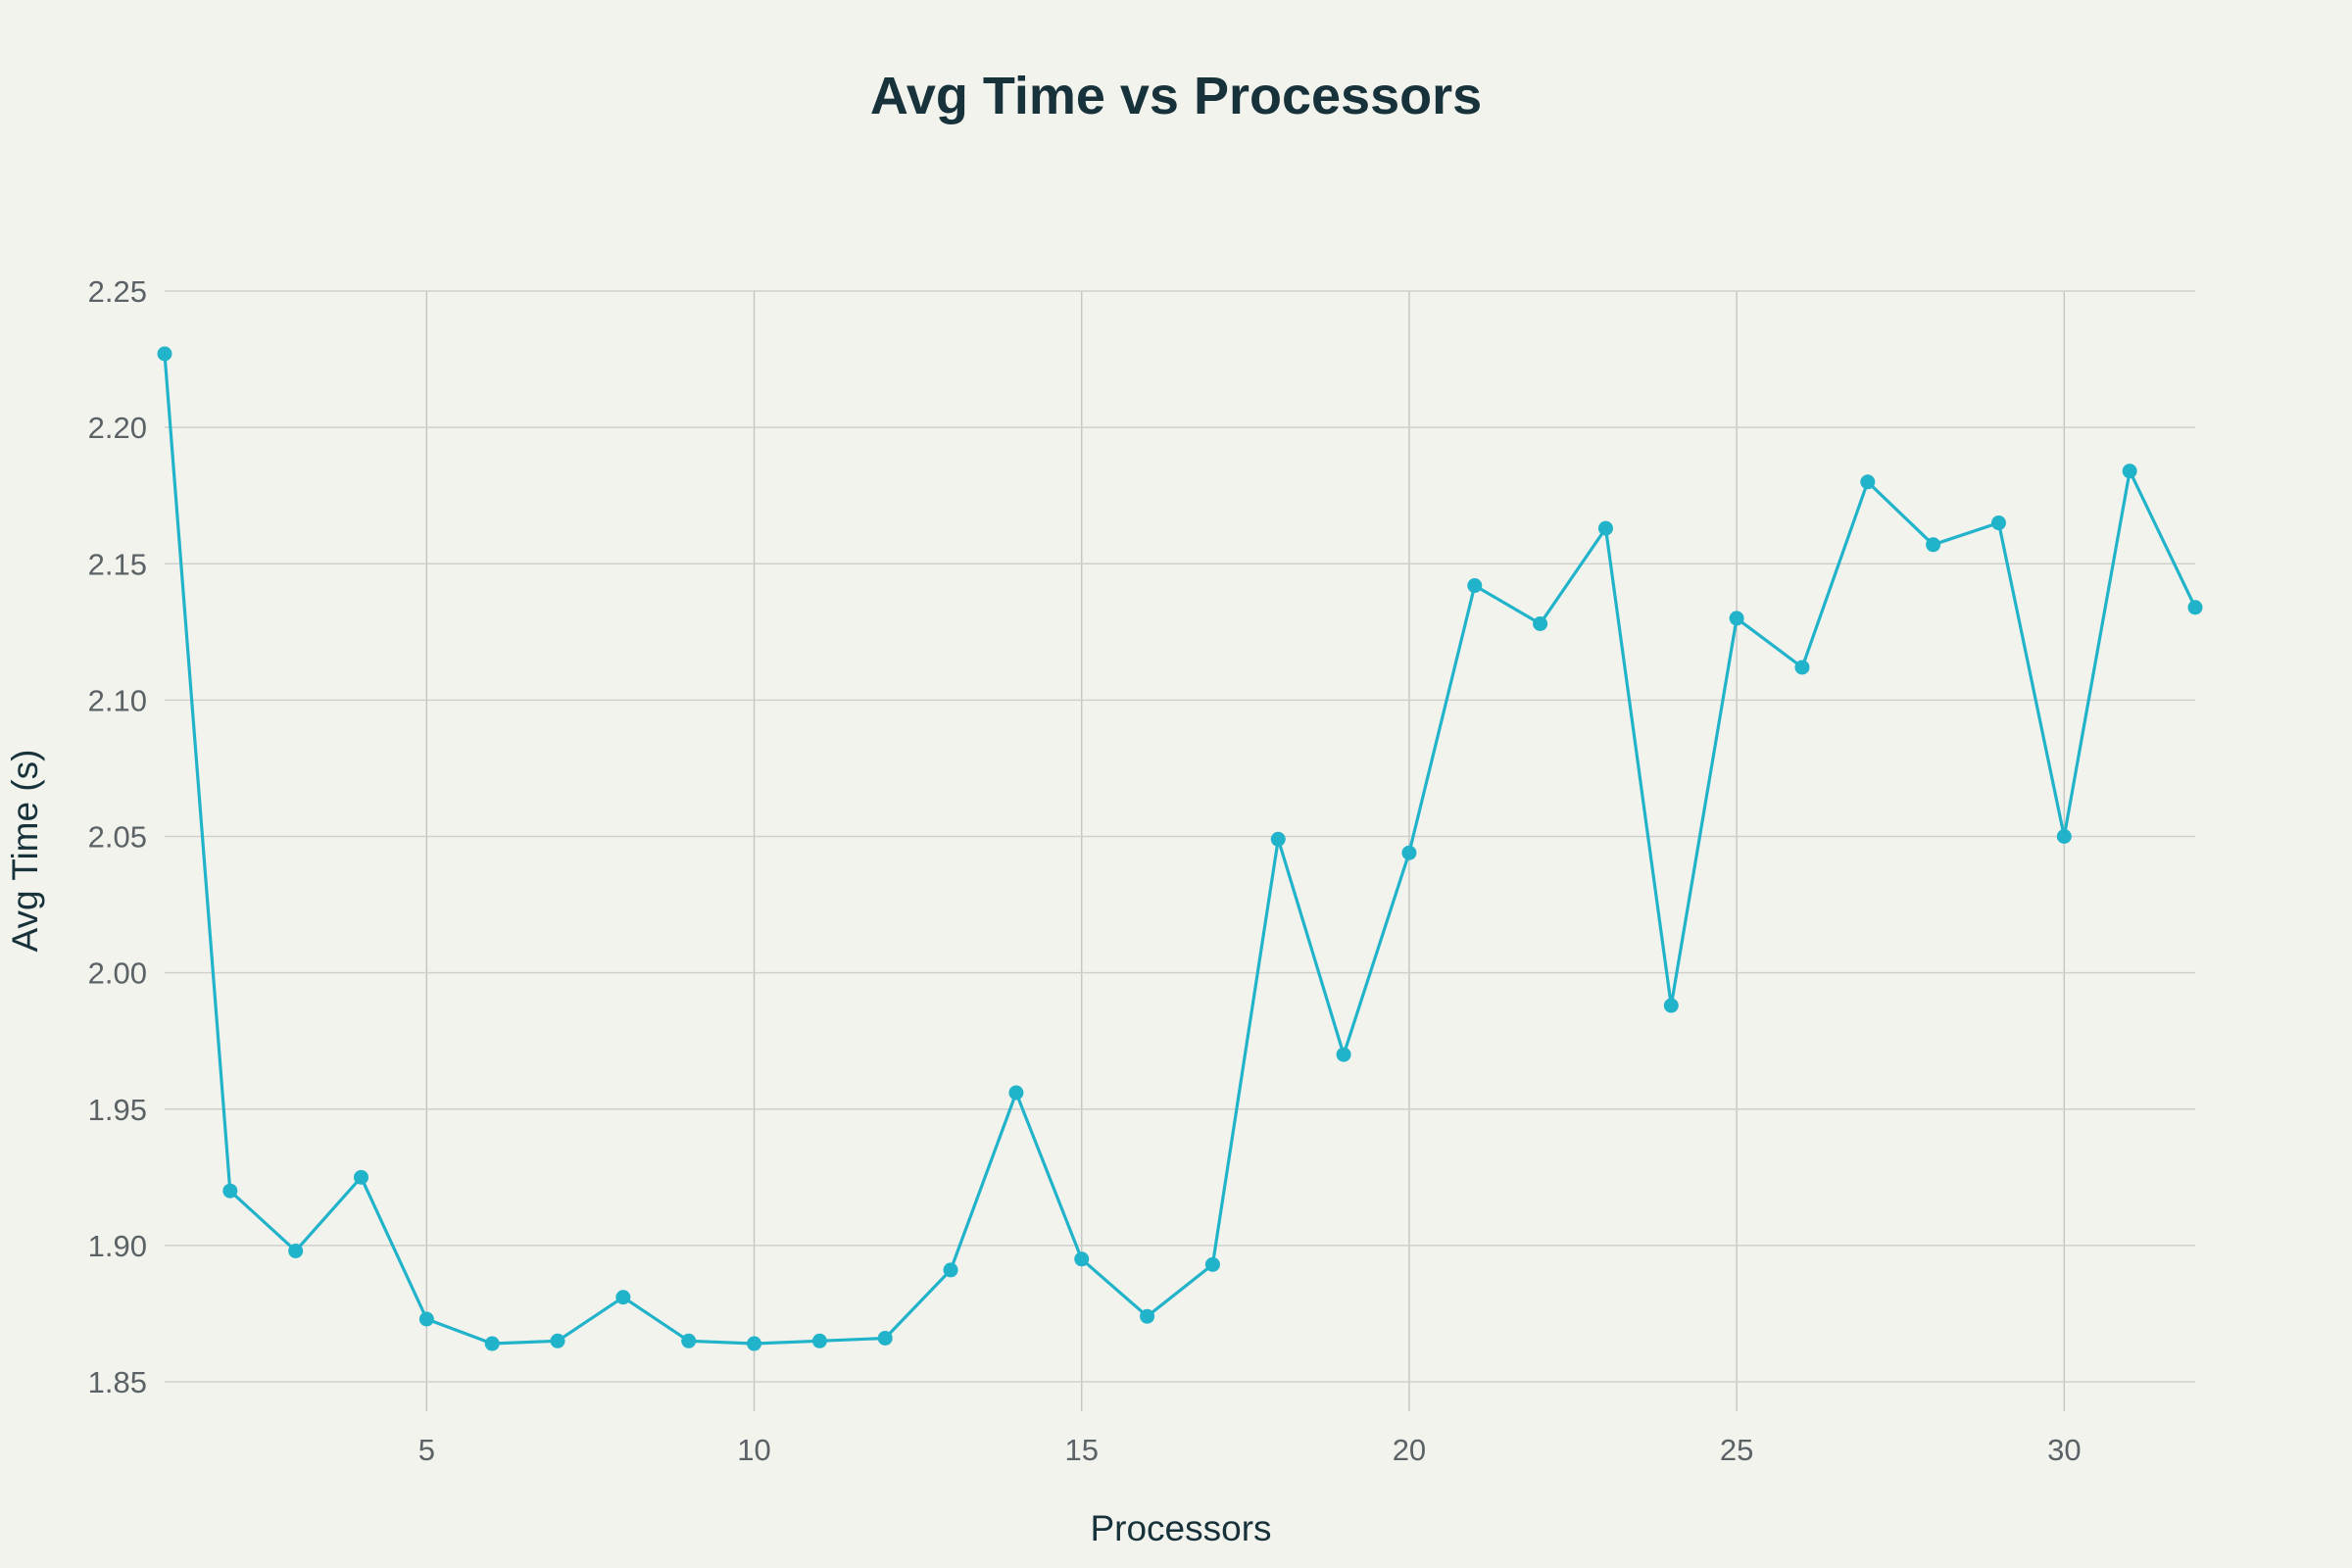 The width and height of the screenshot is (2352, 1568). Describe the element at coordinates (1176, 96) in the screenshot. I see `chart-title: Avg Time vs Processors` at that location.